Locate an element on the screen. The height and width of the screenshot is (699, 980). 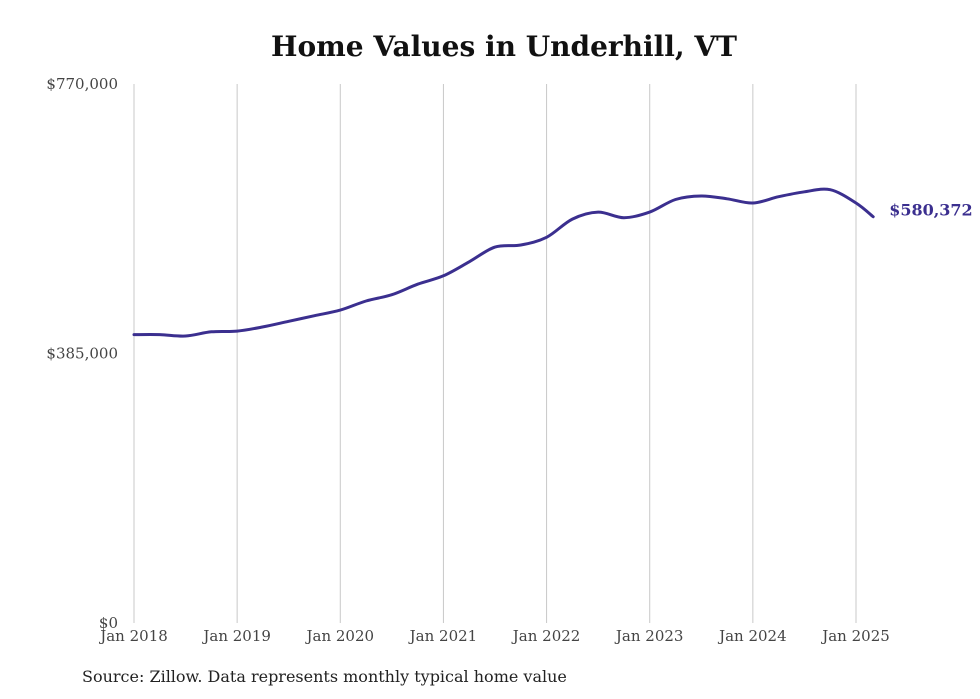
x-tick-label: Jan 2018 is located at coordinates (133, 636).